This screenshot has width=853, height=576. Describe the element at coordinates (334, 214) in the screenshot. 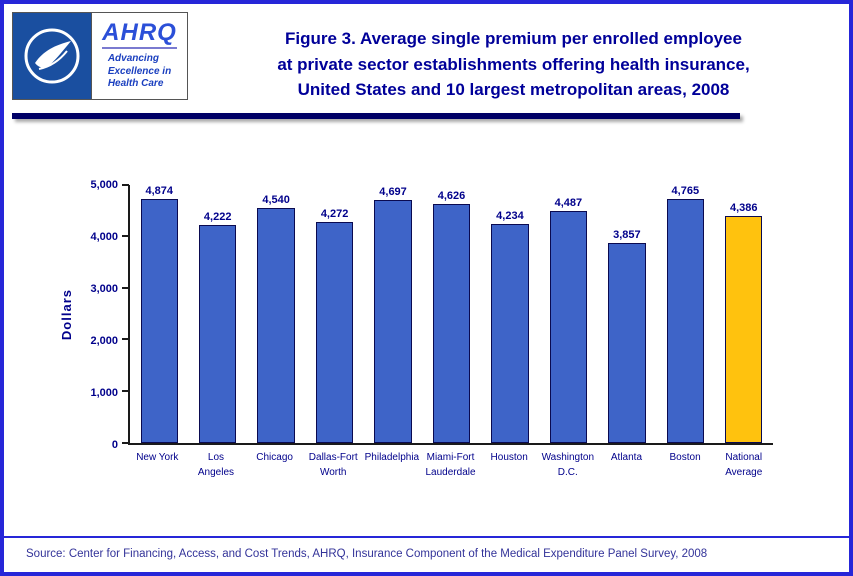

I see `bar-value-label: 4,272` at that location.